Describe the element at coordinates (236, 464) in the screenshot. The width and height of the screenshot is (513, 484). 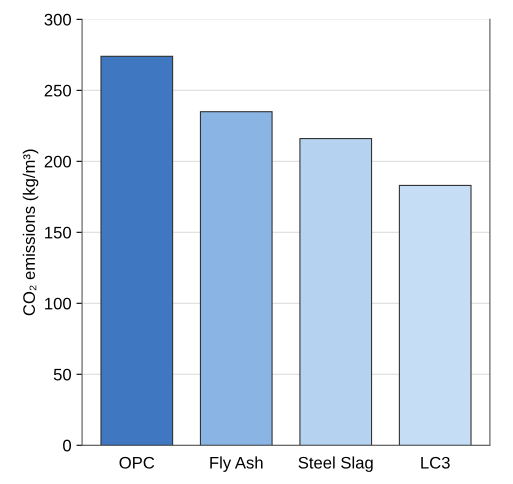
I see `x-tick-label: Fly Ash` at that location.